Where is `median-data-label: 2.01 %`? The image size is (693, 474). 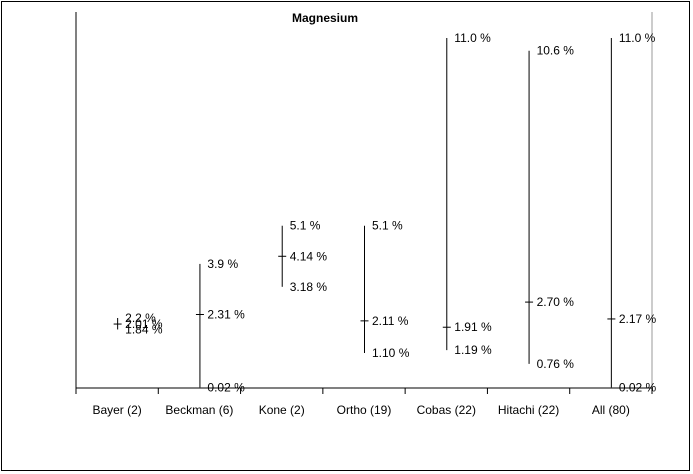 median-data-label: 2.01 % is located at coordinates (144, 324).